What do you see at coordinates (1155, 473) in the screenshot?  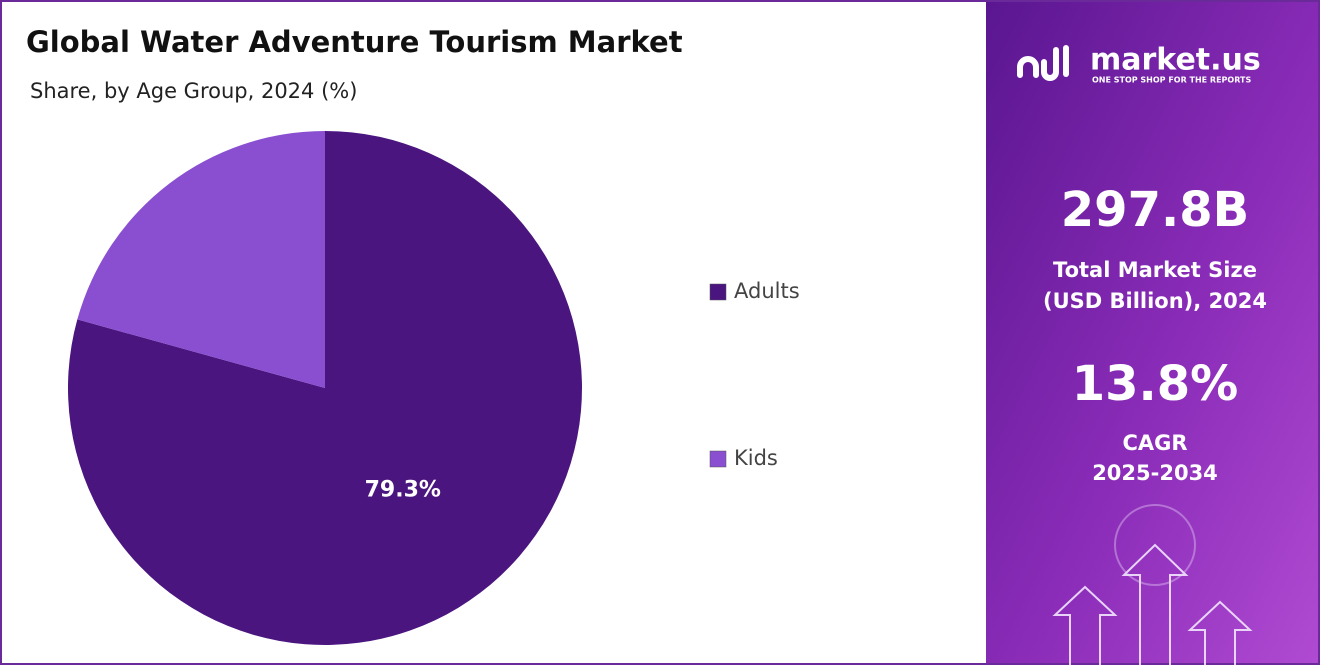 I see `stat-label: 2025-2034` at bounding box center [1155, 473].